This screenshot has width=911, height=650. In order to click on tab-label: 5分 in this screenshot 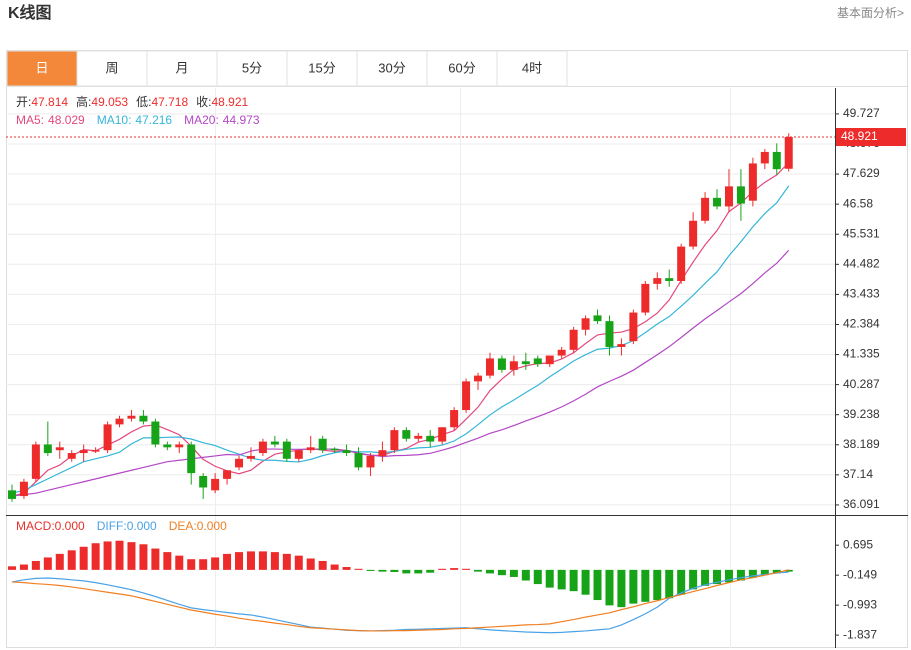, I will do `click(252, 67)`.